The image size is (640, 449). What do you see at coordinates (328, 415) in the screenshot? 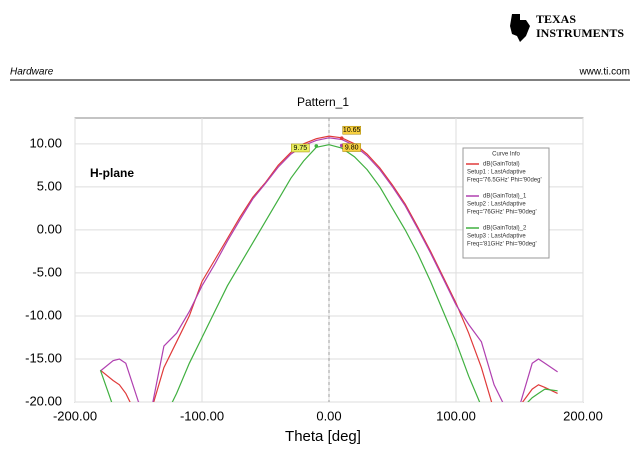
I see `x-tick-label: 0.00` at bounding box center [328, 415].